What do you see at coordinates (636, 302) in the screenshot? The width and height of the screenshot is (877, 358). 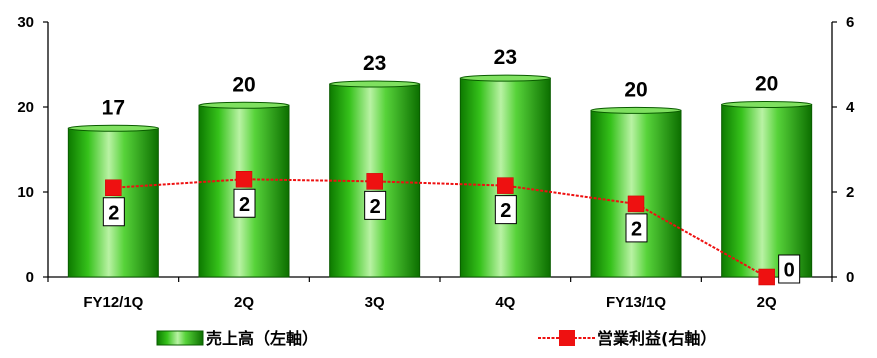 I see `x-tick-label: FY13/1Q` at bounding box center [636, 302].